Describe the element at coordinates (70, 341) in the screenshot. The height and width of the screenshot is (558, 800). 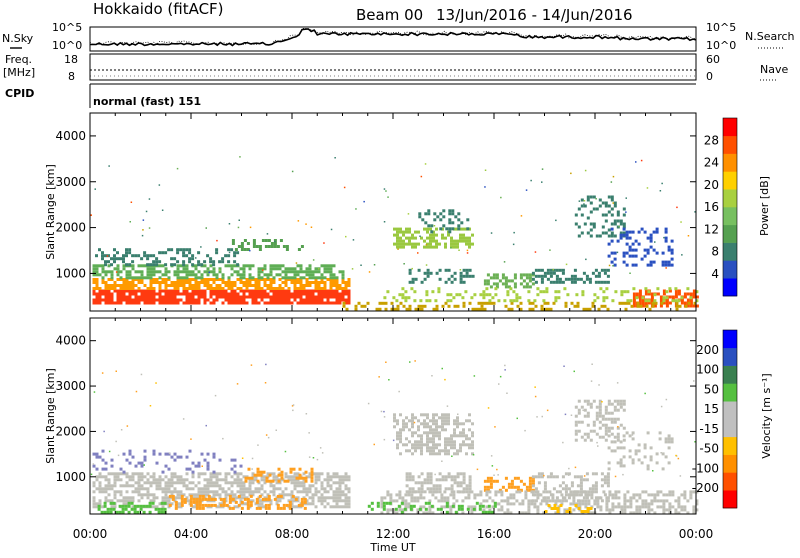
I see `y-tick-label: 4000` at that location.